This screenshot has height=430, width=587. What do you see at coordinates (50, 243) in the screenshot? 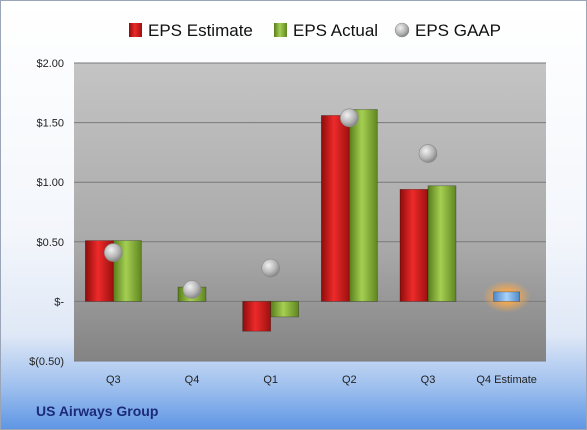
I see `y-tick-label: $0.50` at bounding box center [50, 243].